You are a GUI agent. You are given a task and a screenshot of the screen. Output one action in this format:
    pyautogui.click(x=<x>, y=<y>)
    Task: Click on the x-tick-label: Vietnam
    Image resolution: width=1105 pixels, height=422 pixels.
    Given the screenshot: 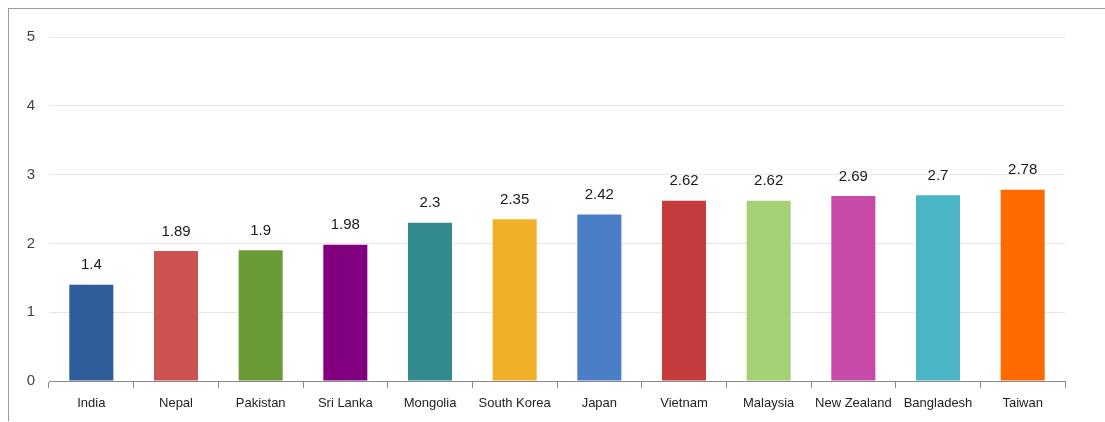 What is the action you would take?
    pyautogui.click(x=684, y=403)
    